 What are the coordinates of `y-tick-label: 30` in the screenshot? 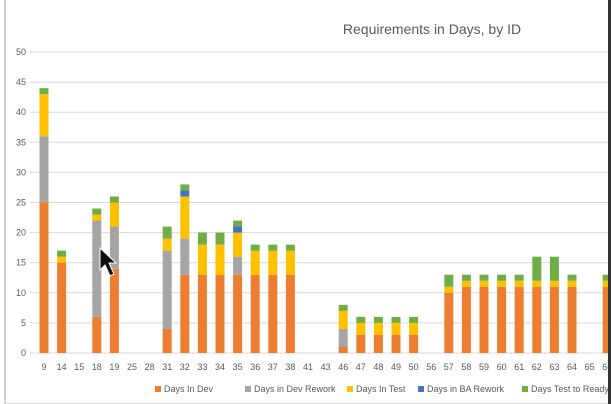 It's located at (21, 172).